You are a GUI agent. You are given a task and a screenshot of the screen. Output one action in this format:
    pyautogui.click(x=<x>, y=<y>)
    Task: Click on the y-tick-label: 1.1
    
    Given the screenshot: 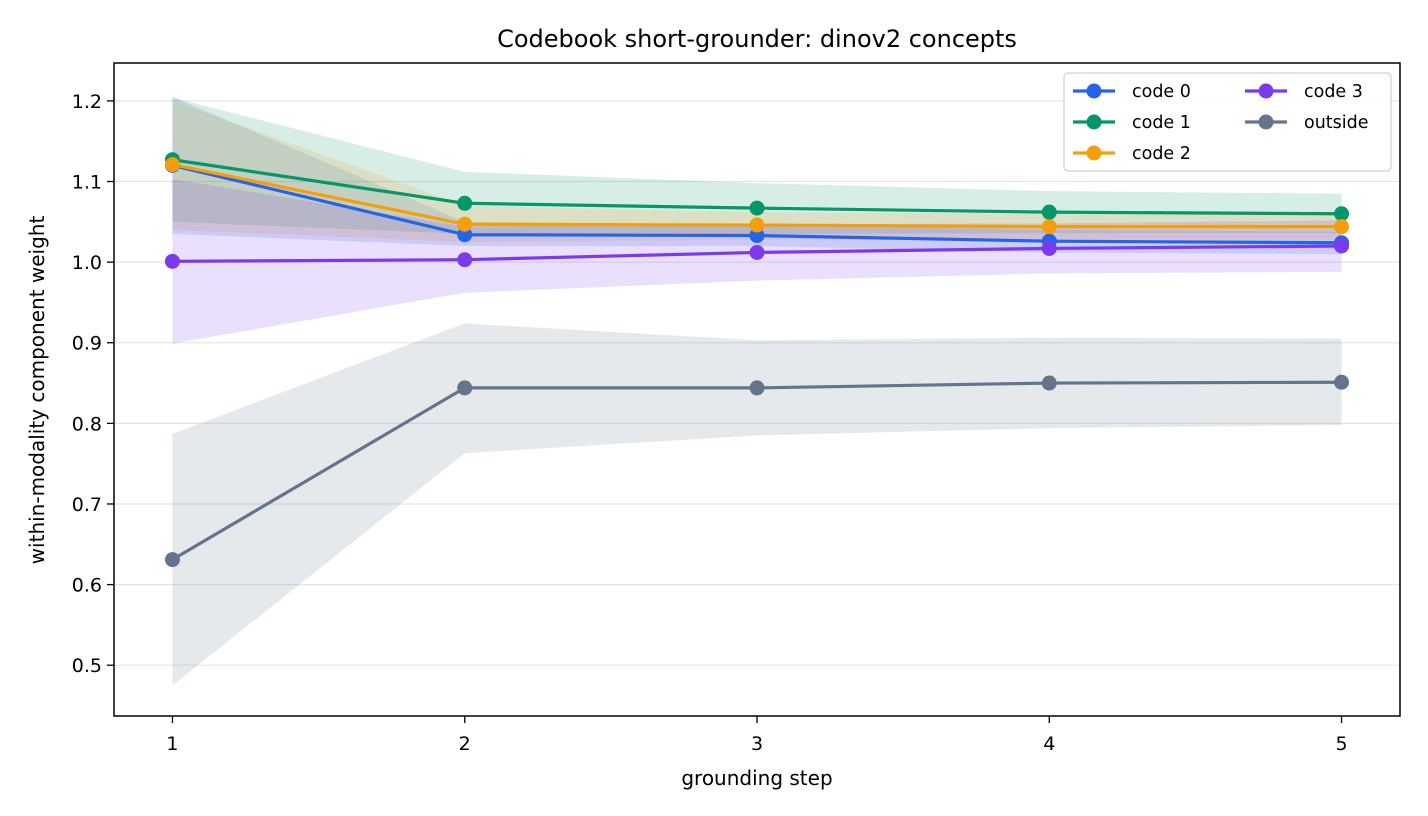 What is the action you would take?
    pyautogui.click(x=87, y=183)
    